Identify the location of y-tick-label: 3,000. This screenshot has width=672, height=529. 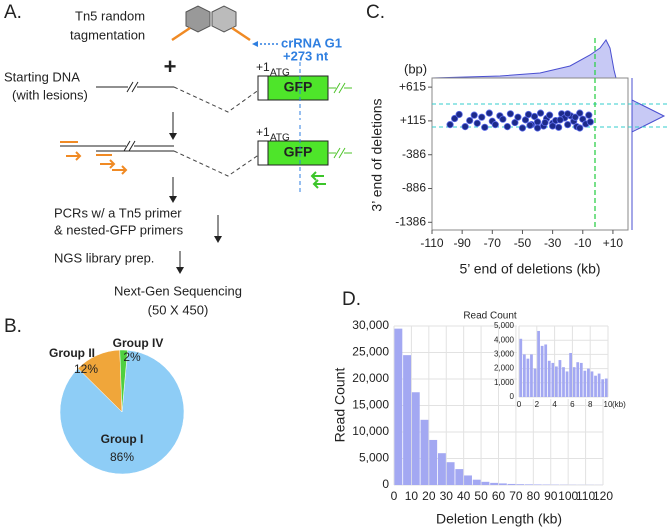
(504, 354).